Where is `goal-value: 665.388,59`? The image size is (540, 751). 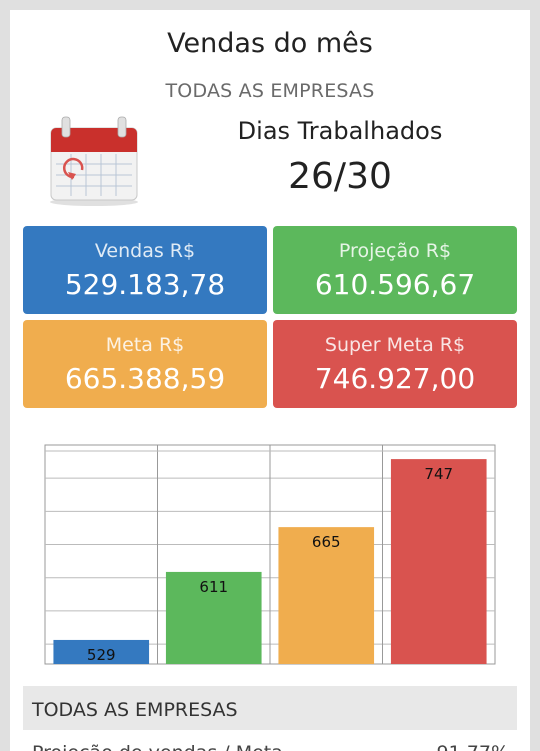 goal-value: 665.388,59 is located at coordinates (145, 378).